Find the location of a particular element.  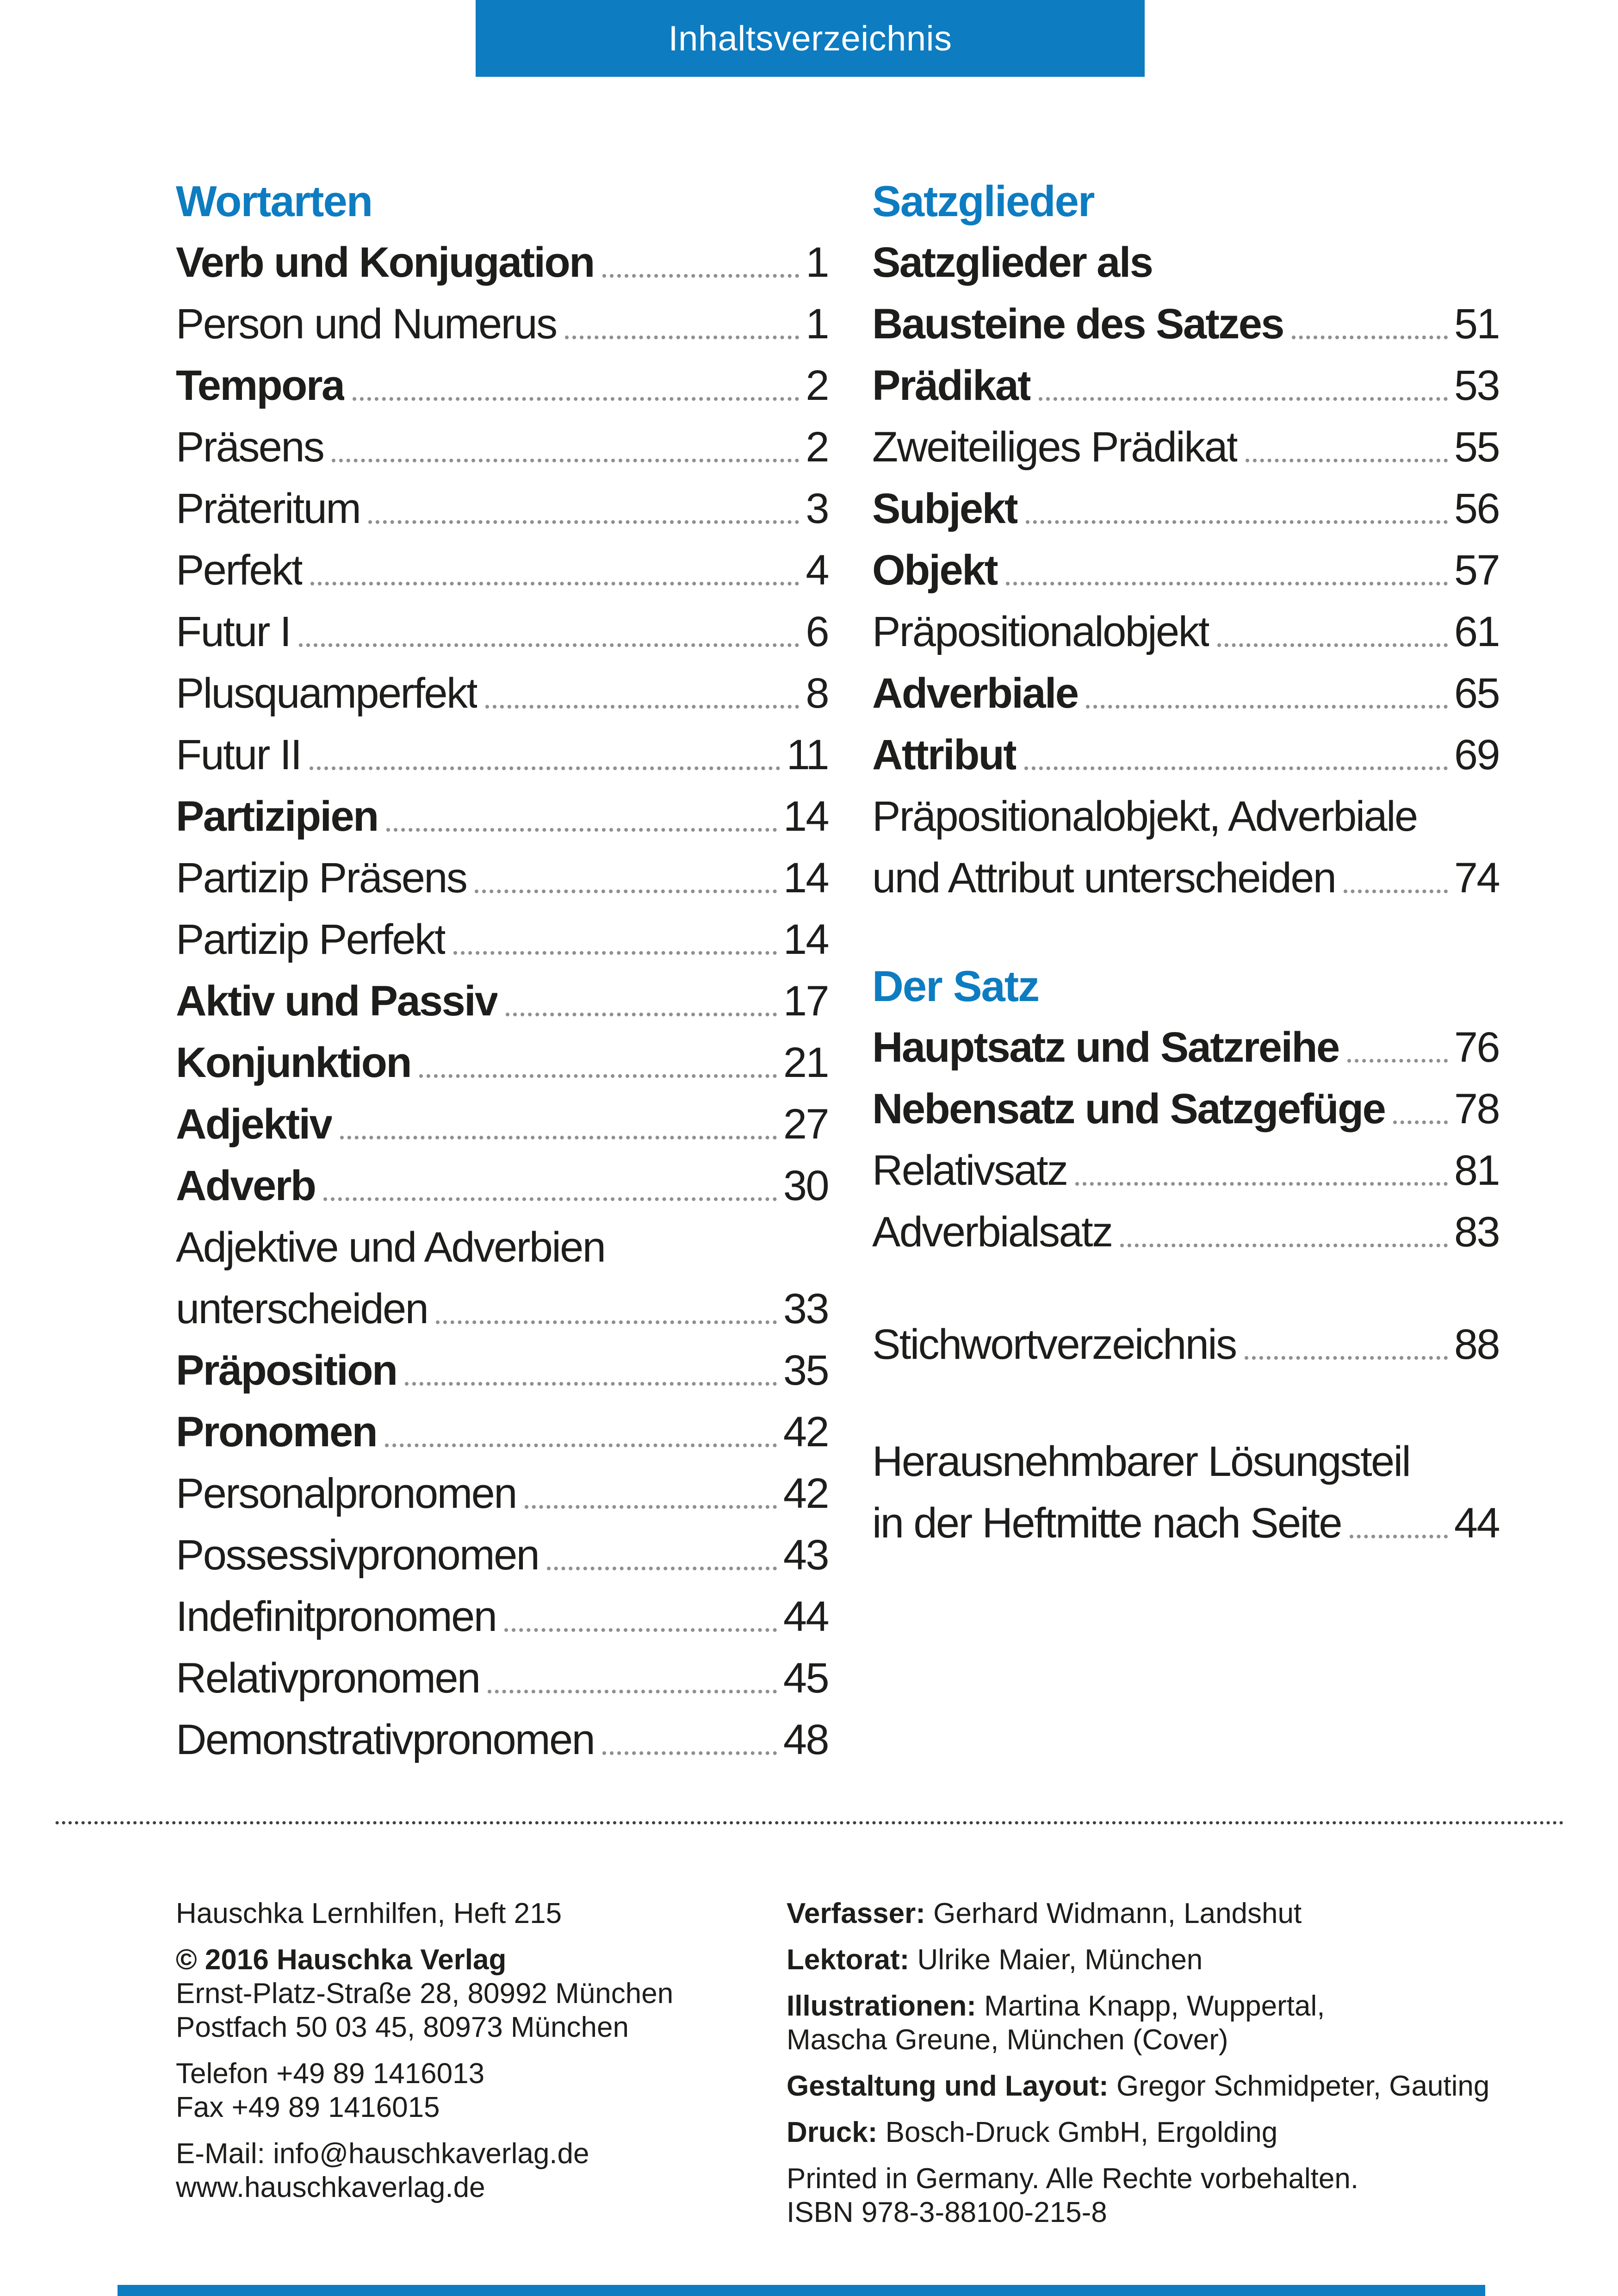

toc-entry-label: Präteritum is located at coordinates (268, 508).